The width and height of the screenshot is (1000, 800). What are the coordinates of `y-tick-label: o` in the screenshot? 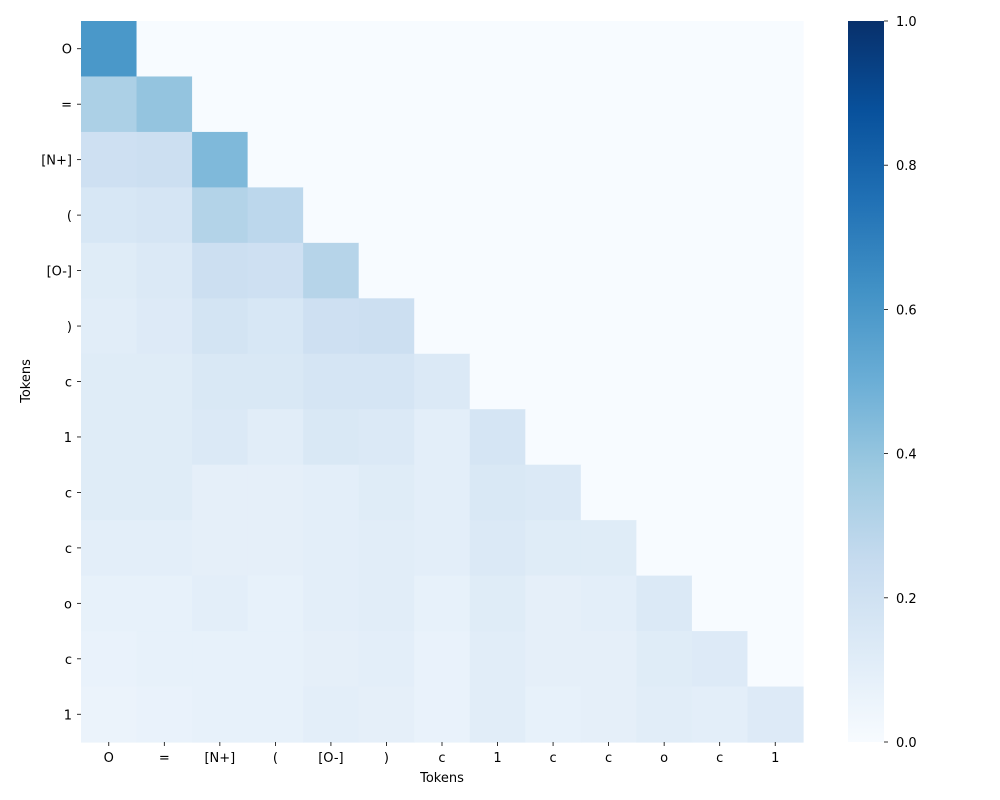 It's located at (68, 604).